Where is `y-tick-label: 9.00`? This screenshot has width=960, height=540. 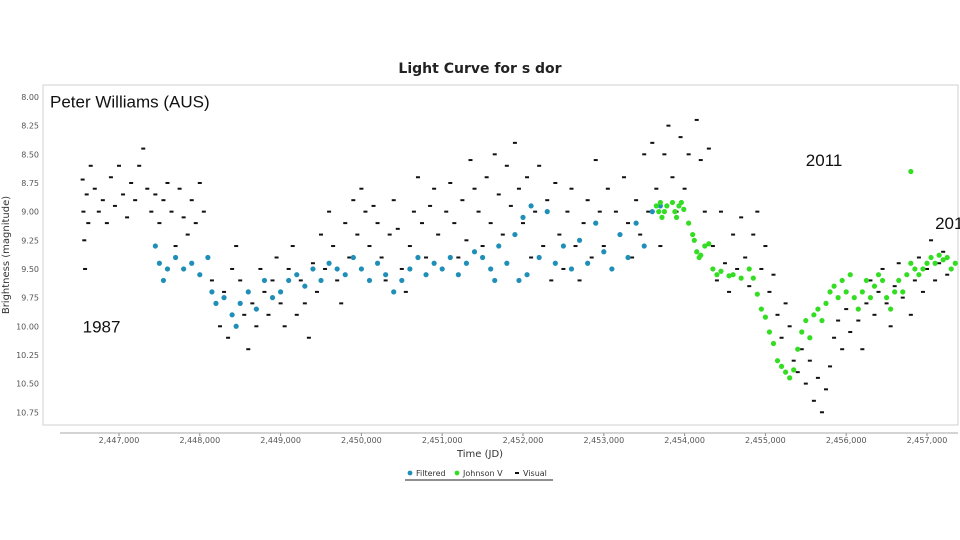
y-tick-label: 9.00 is located at coordinates (30, 212).